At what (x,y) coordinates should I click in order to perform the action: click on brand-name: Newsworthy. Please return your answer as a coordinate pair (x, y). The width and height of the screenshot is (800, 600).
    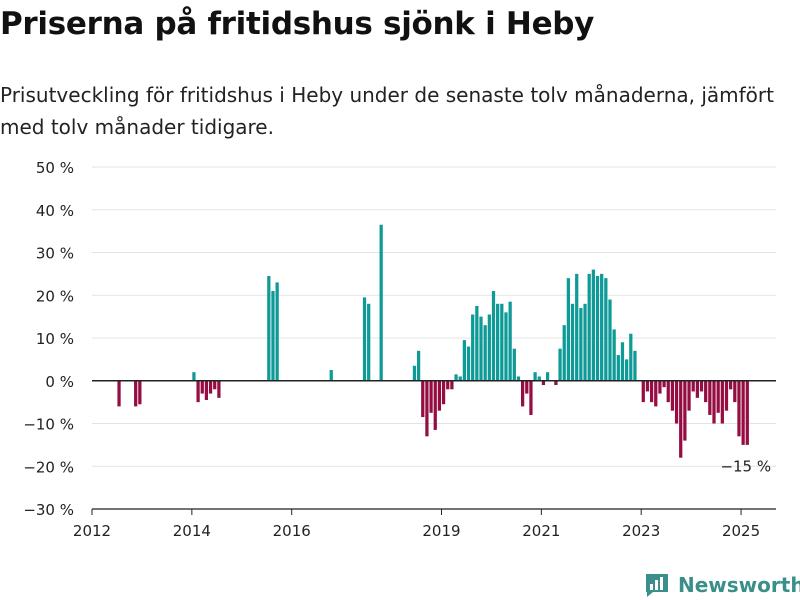
    Looking at the image, I should click on (739, 585).